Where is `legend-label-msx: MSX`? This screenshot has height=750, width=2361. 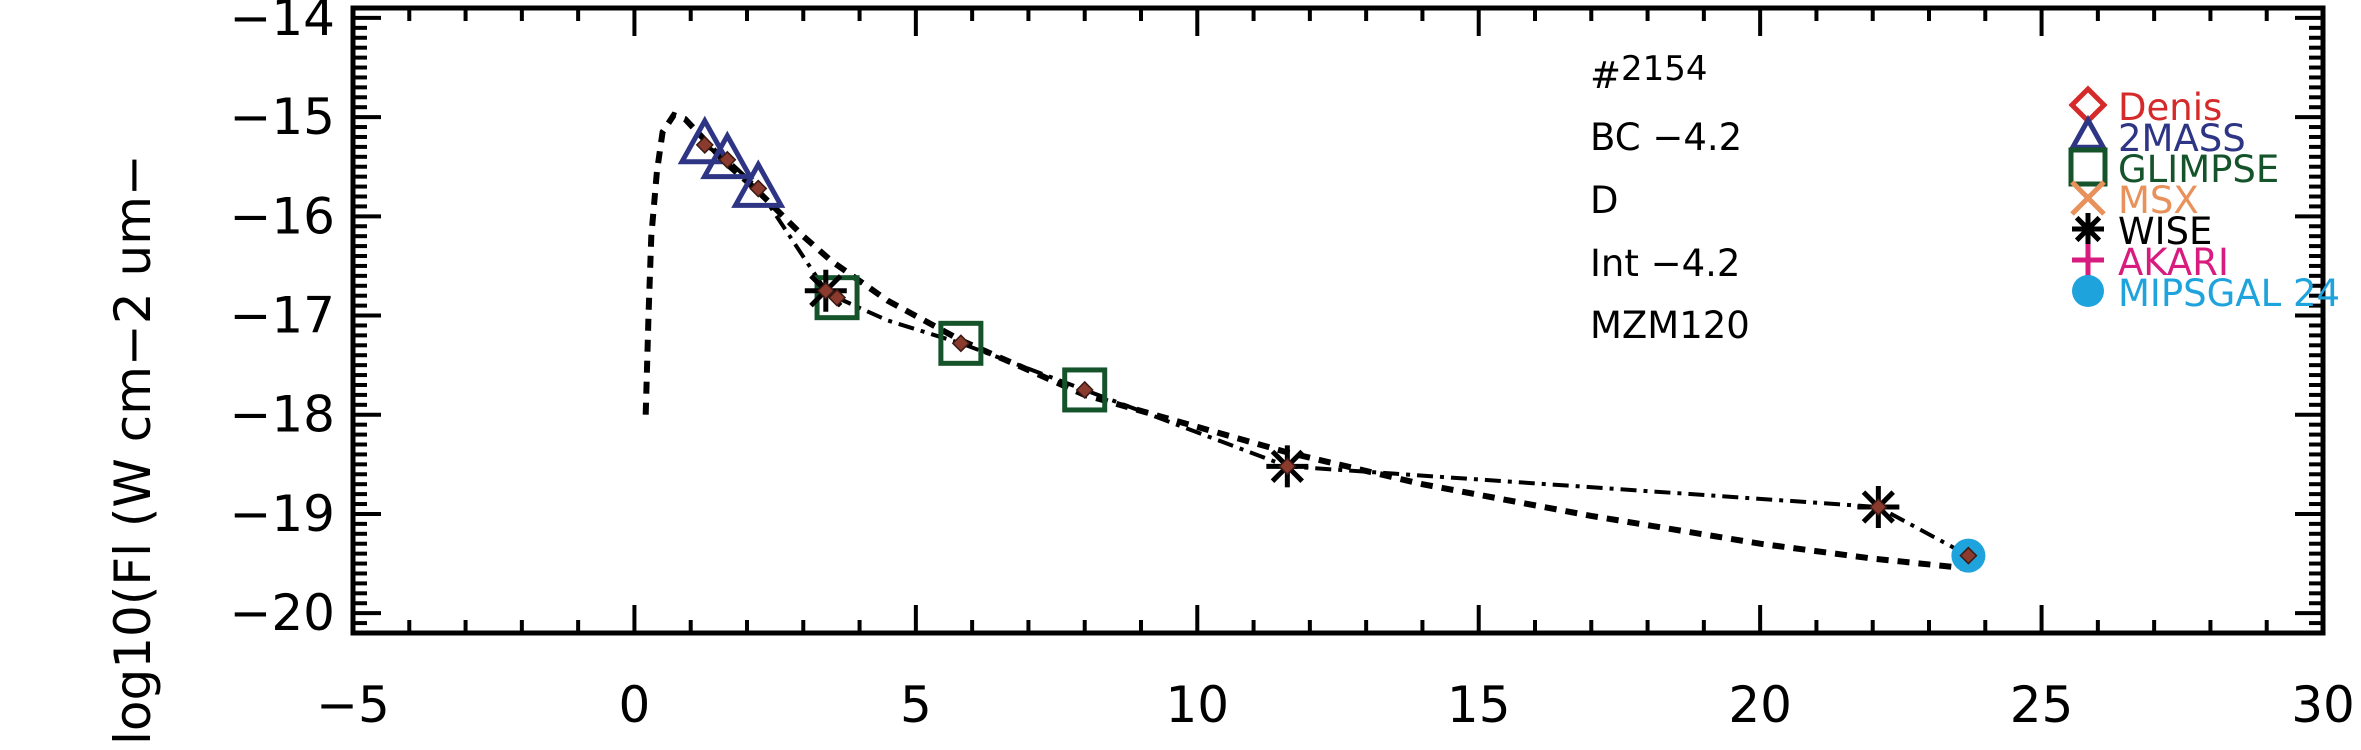
legend-label-msx: MSX is located at coordinates (2158, 200).